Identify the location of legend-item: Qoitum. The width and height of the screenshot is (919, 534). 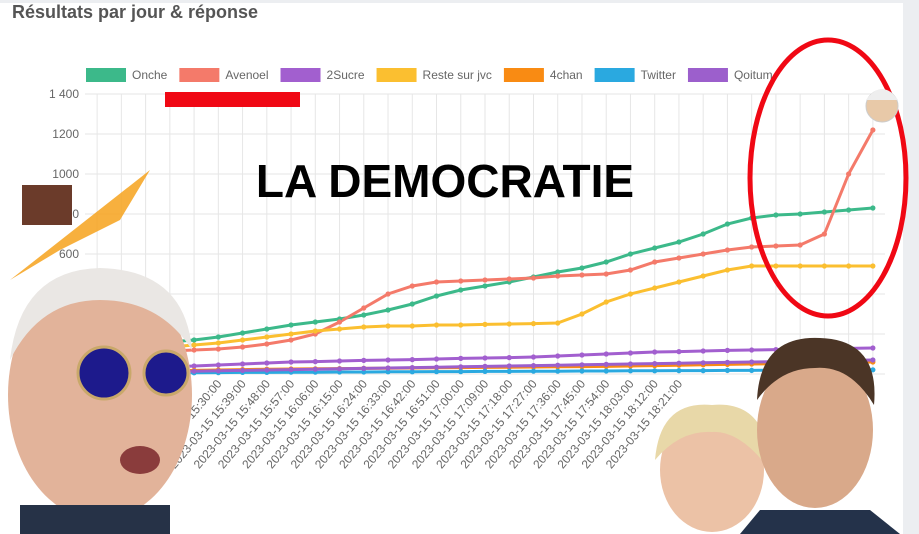
(730, 75).